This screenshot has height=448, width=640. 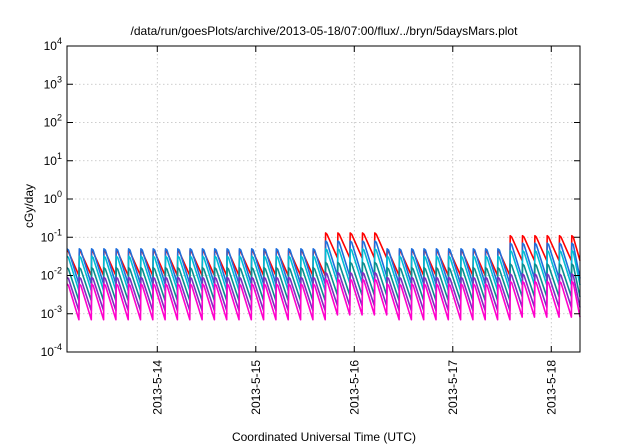 What do you see at coordinates (324, 437) in the screenshot?
I see `x-axis-label: Coordinated Universal Time (UTC)` at bounding box center [324, 437].